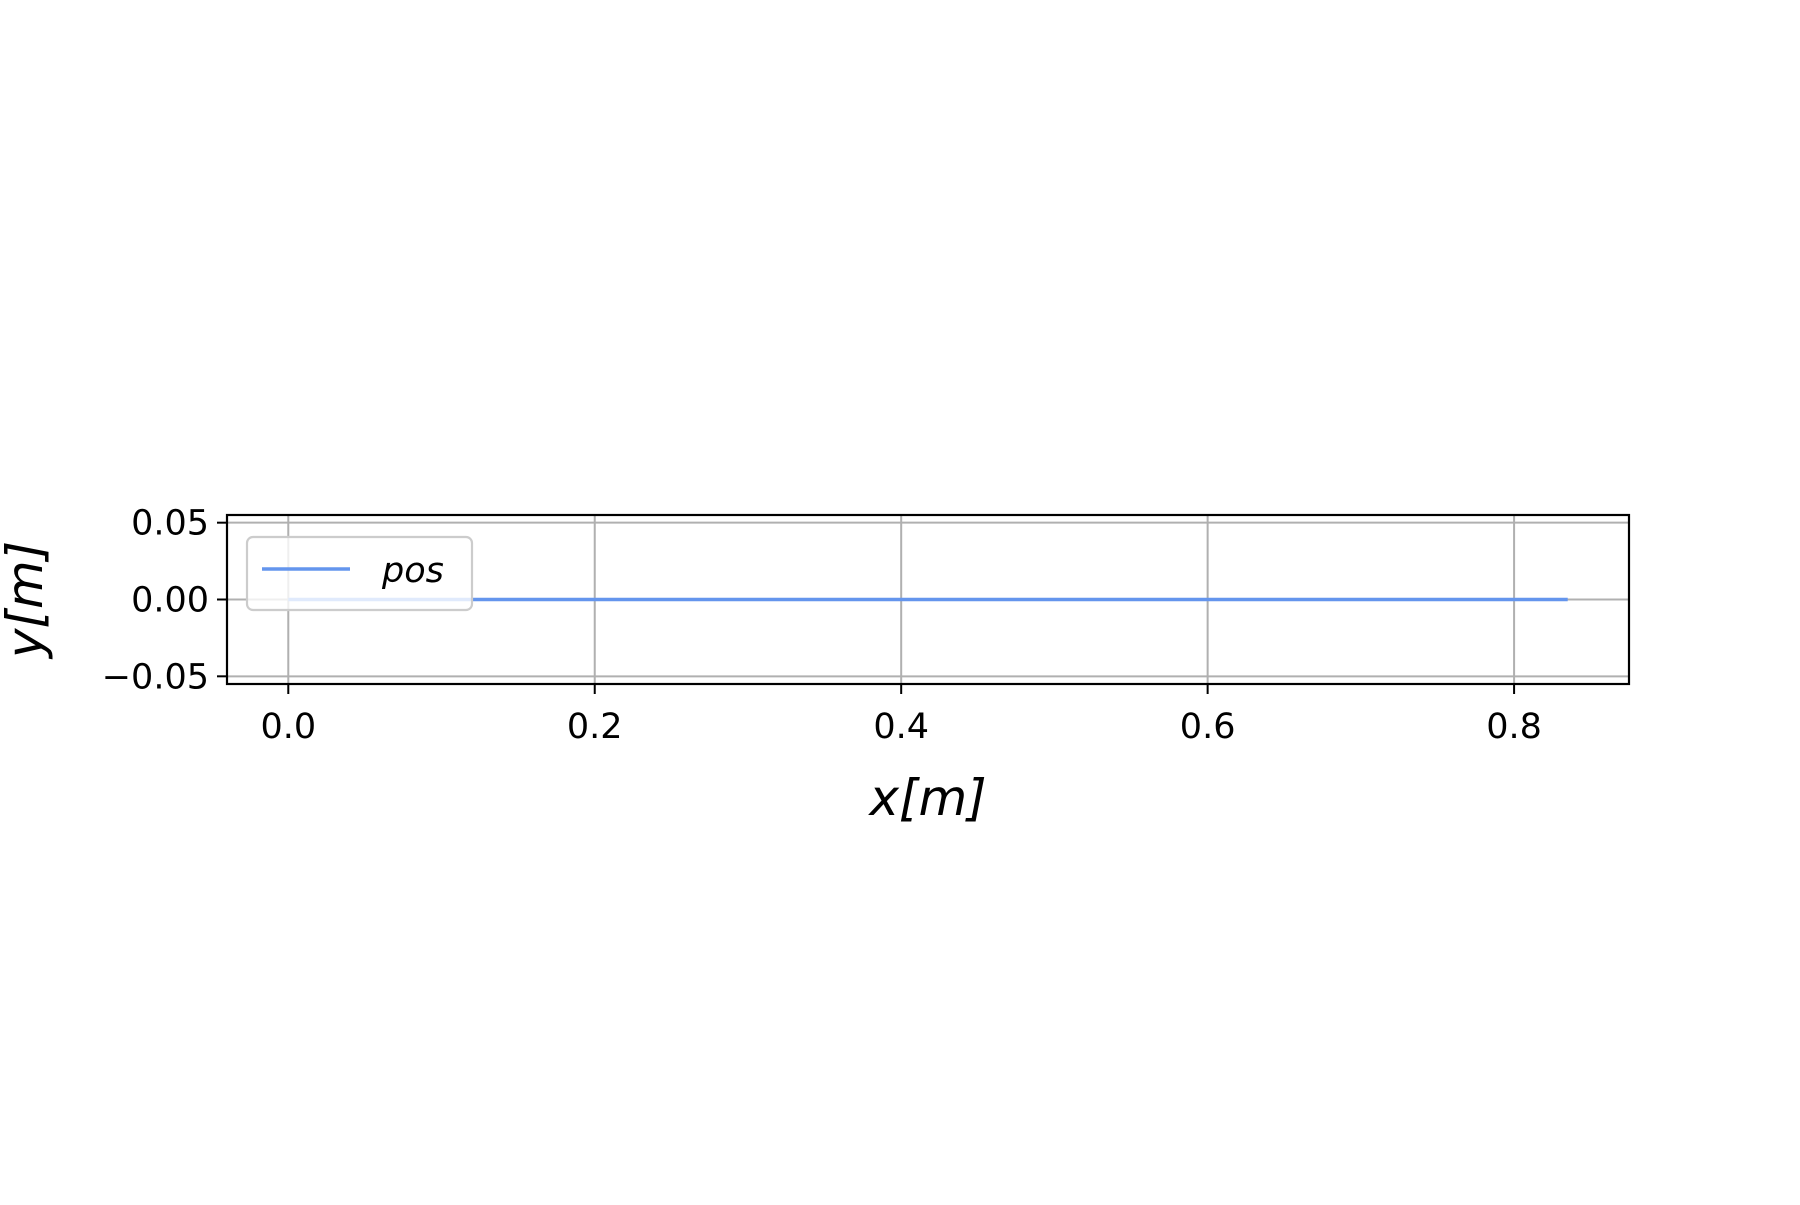 Image resolution: width=1800 pixels, height=1205 pixels. I want to click on x-tick-label: 0.0, so click(288, 727).